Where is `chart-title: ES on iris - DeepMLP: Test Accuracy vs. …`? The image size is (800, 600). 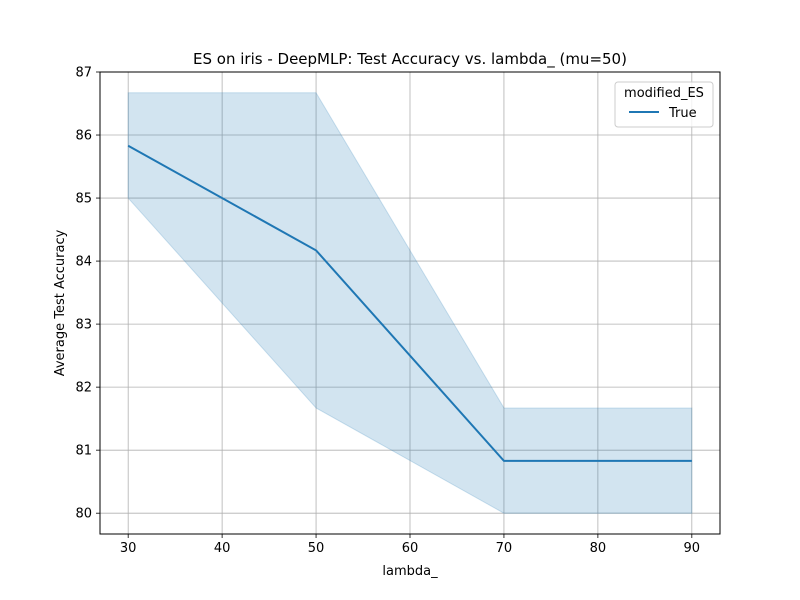 chart-title: ES on iris - DeepMLP: Test Accuracy vs. … is located at coordinates (410, 59).